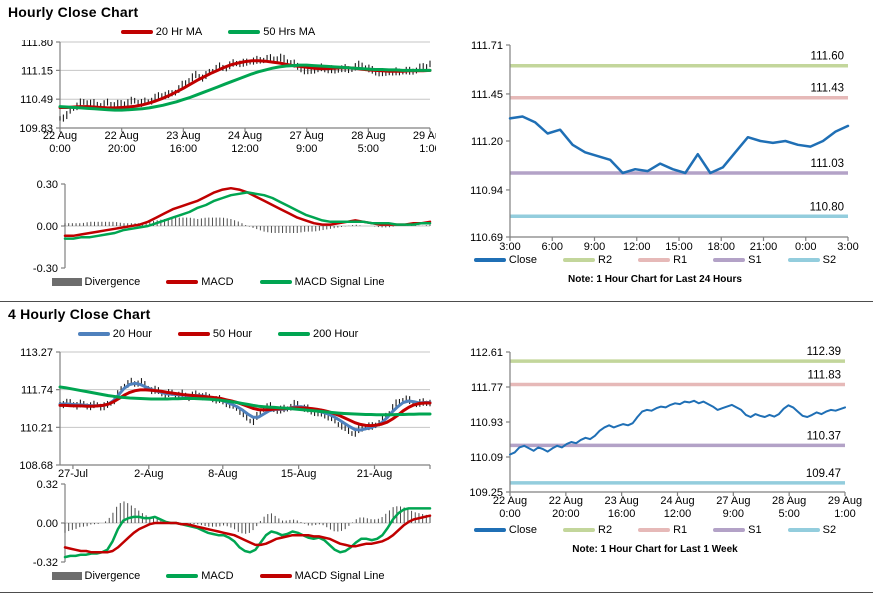 The height and width of the screenshot is (601, 873). Describe the element at coordinates (222, 474) in the screenshot. I see `x-tick-label: 8-Aug` at that location.